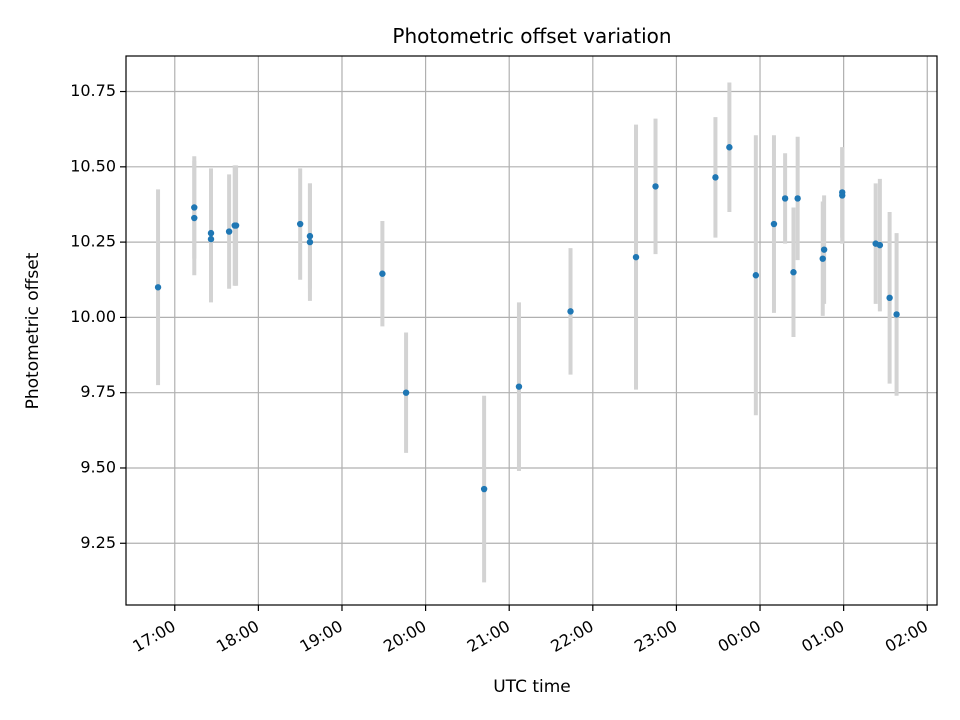  I want to click on y-tick-label: 10.00, so click(93, 316).